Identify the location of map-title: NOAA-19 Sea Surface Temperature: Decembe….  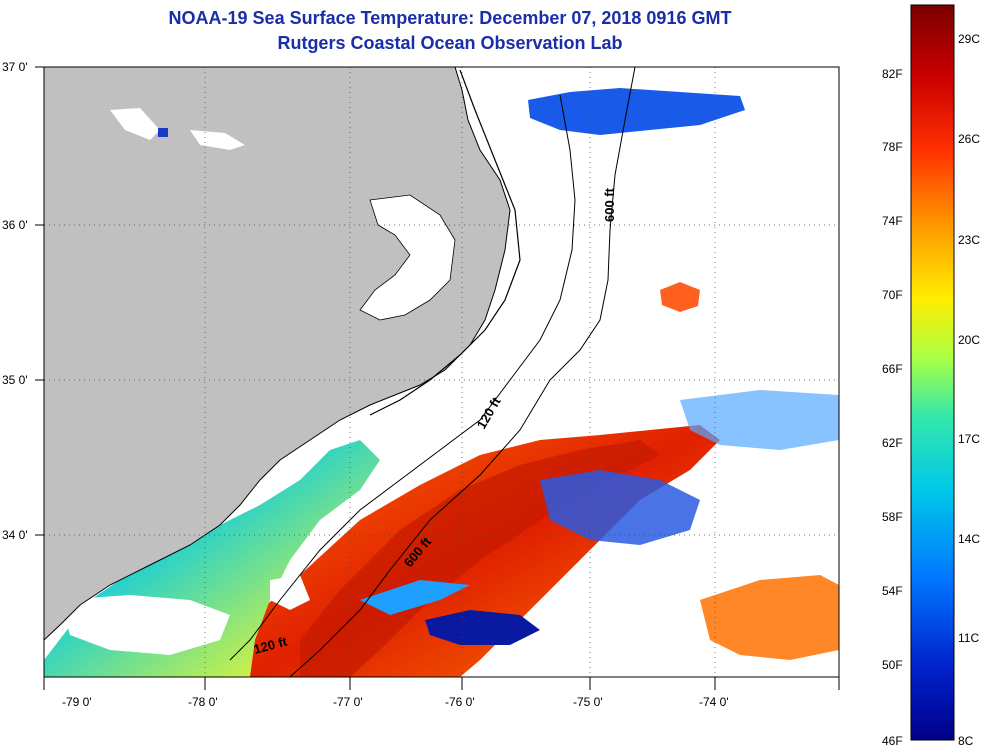
(450, 18).